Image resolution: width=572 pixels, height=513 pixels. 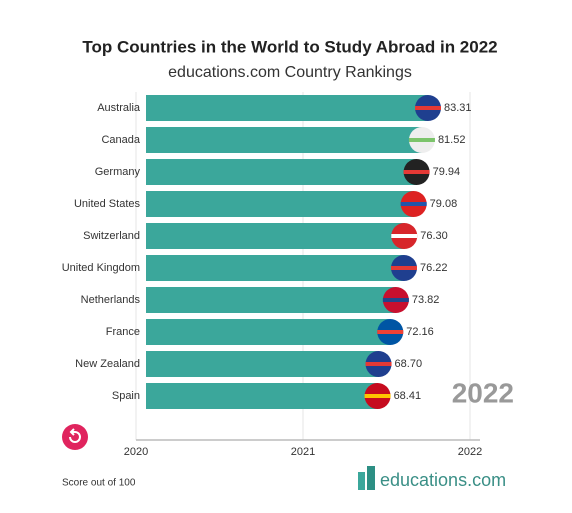 I want to click on value-label: 76.22, so click(x=434, y=268).